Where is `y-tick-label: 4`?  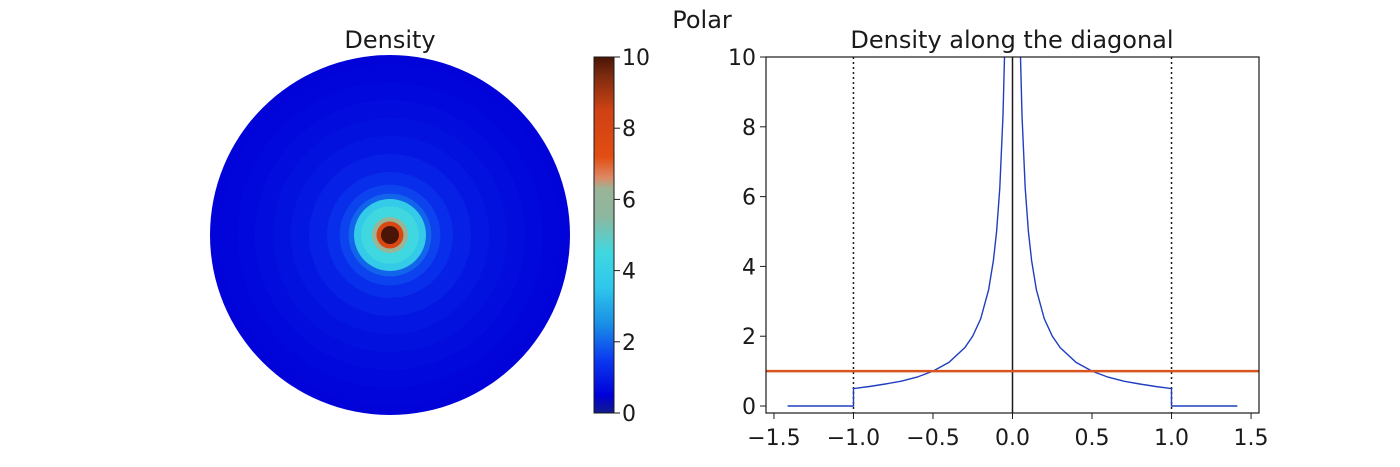
y-tick-label: 4 is located at coordinates (749, 267).